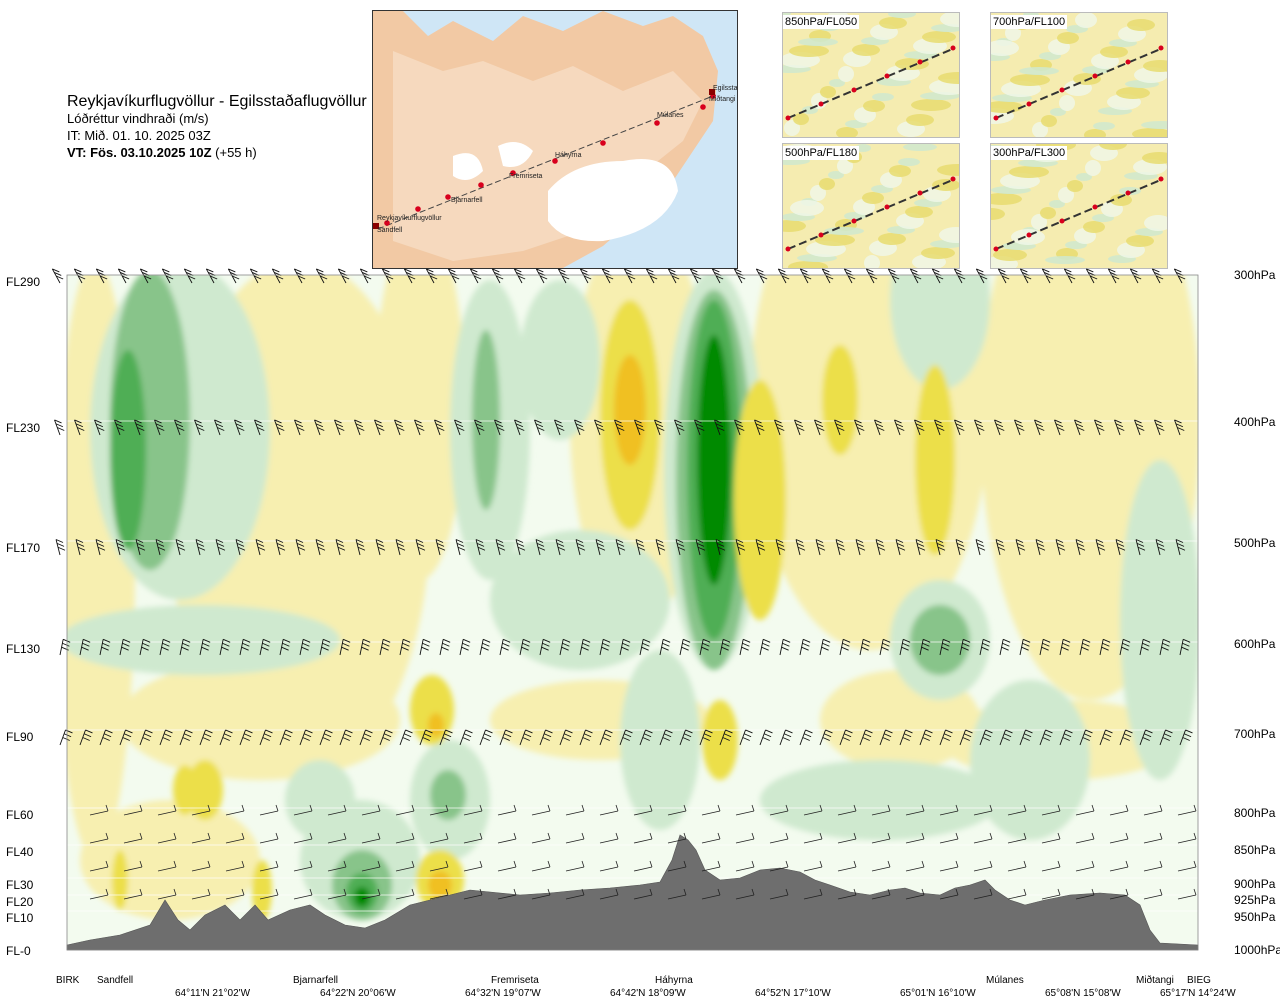 The width and height of the screenshot is (1280, 1005). I want to click on valid-lead: (+55 h), so click(236, 152).